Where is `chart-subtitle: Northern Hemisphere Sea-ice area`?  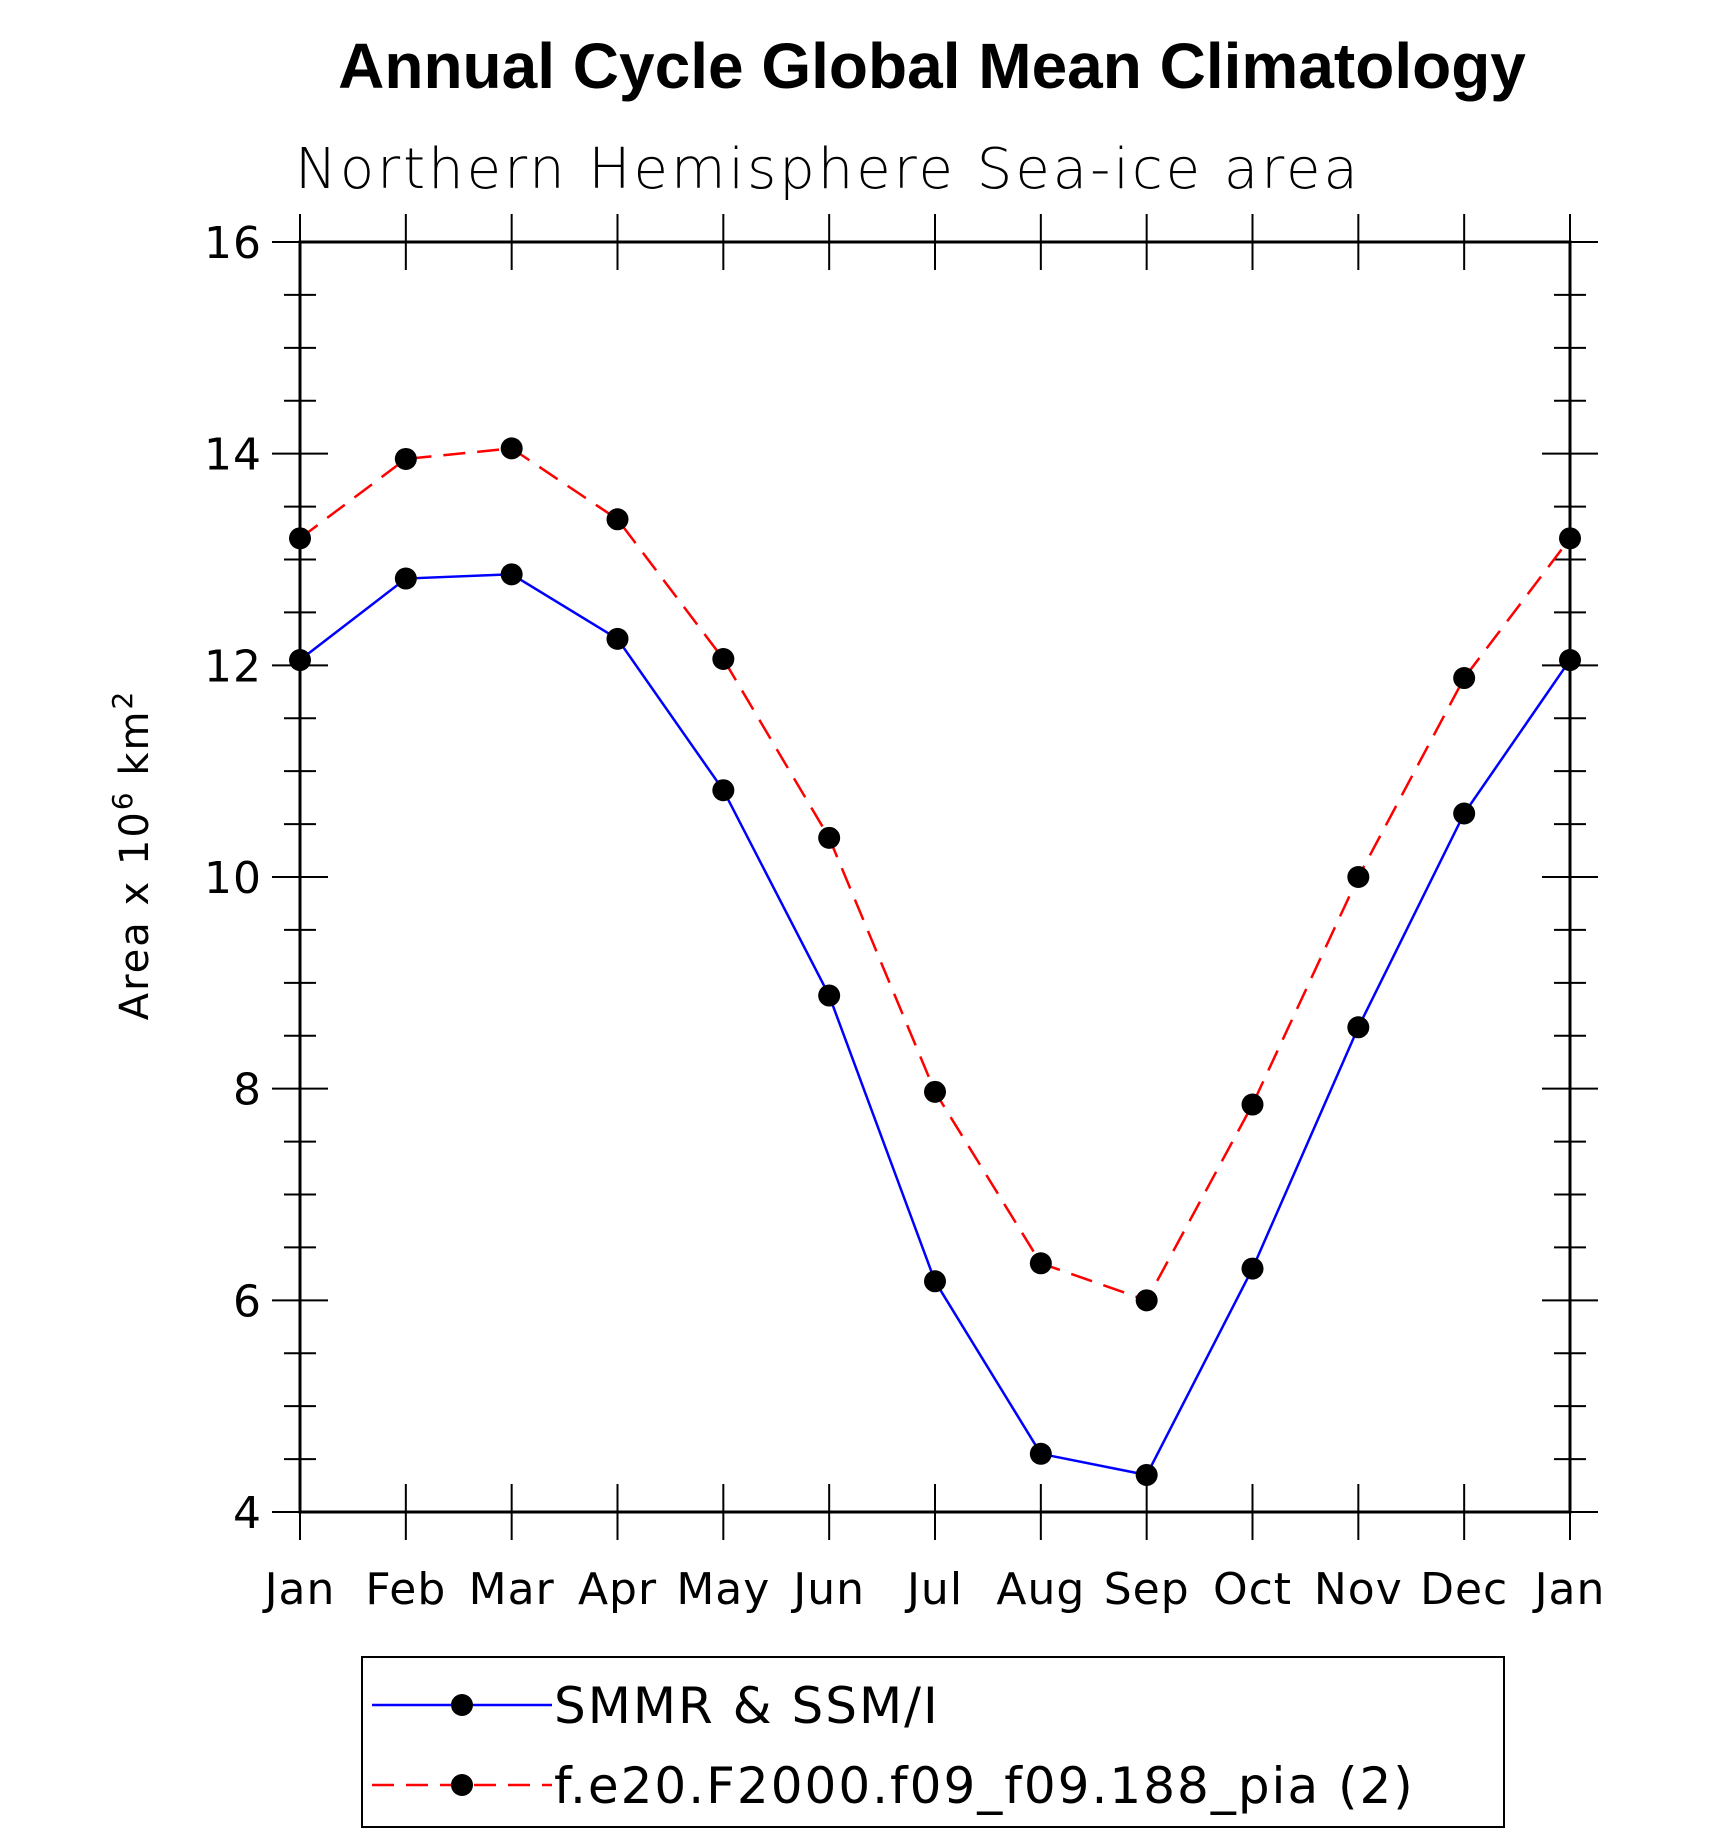
chart-subtitle: Northern Hemisphere Sea-ice area is located at coordinates (828, 169).